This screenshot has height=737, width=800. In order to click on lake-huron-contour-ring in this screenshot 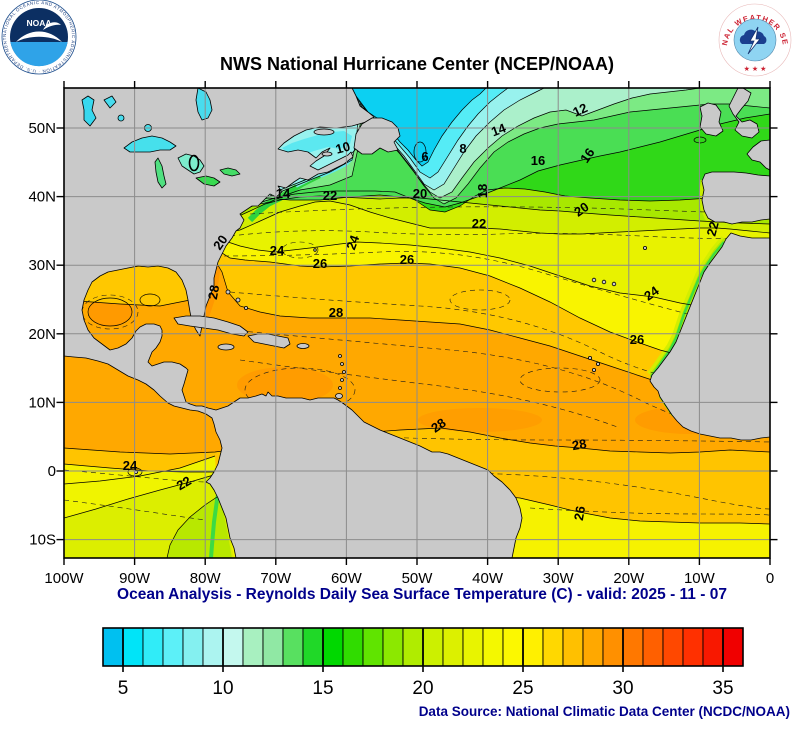, I will do `click(194, 163)`.